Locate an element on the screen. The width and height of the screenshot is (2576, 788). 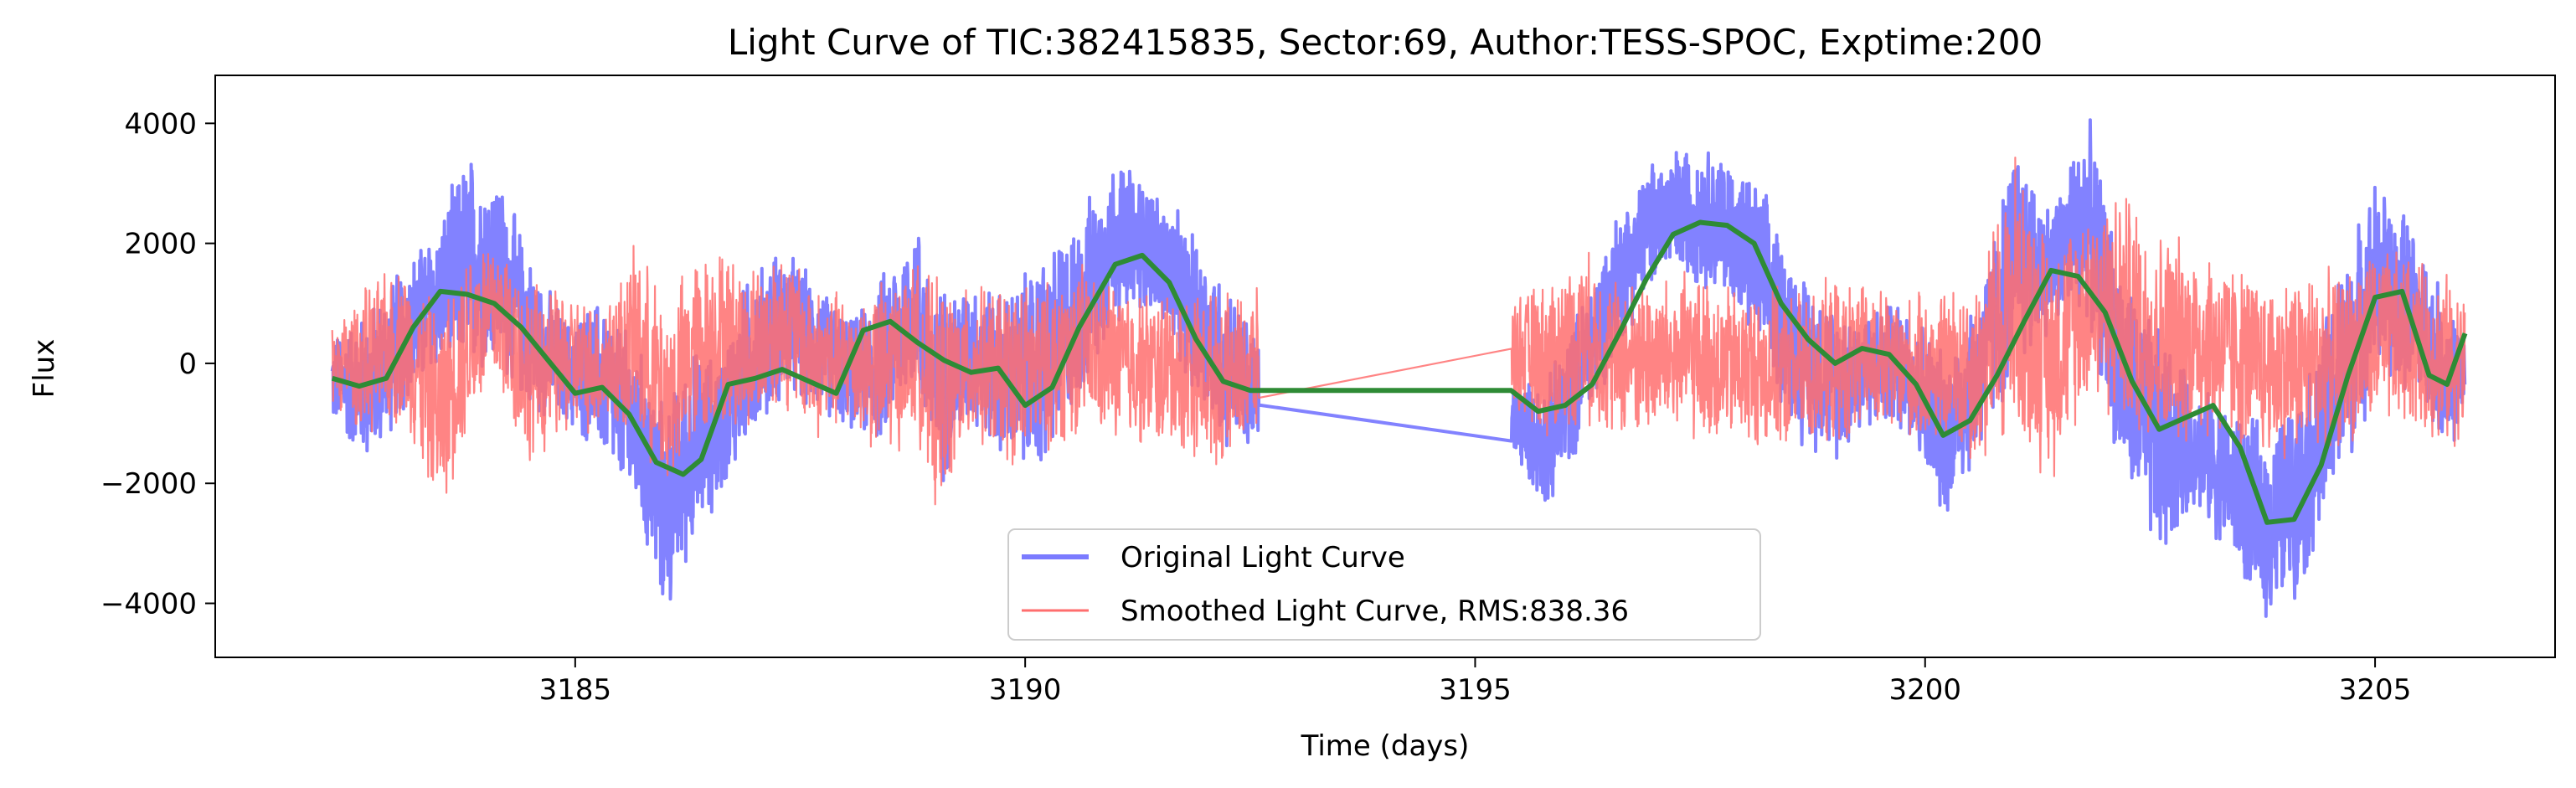
y-tick-label: 4000 is located at coordinates (160, 124).